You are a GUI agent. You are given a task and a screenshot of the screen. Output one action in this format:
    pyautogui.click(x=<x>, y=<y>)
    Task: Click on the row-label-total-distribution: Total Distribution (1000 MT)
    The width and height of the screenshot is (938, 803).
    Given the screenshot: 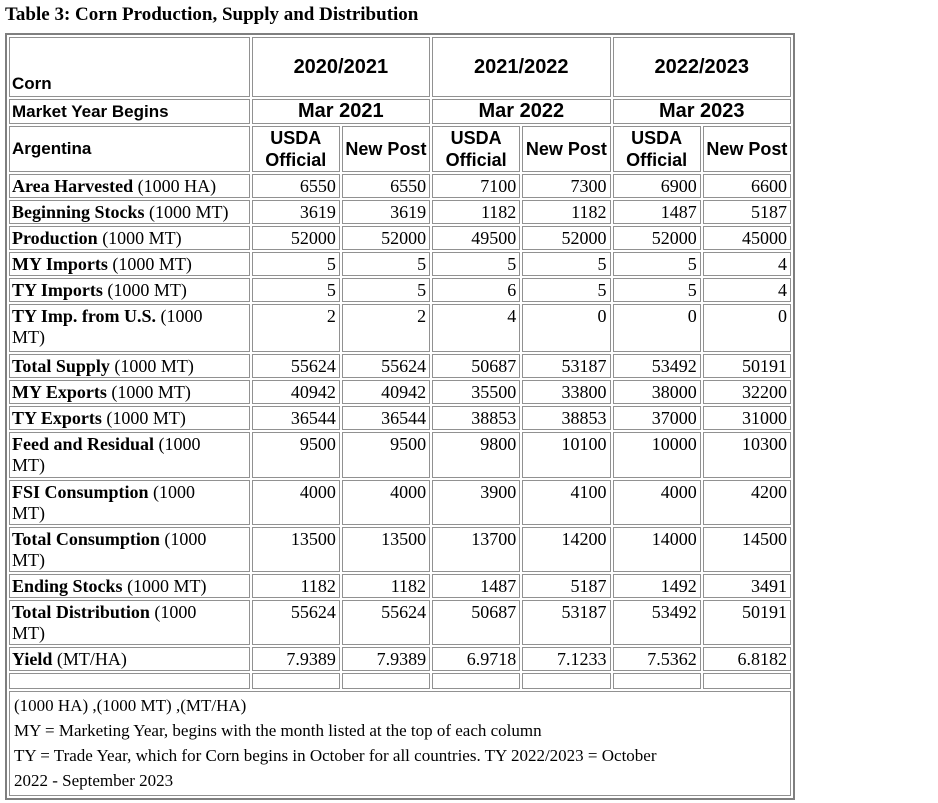 What is the action you would take?
    pyautogui.click(x=129, y=622)
    